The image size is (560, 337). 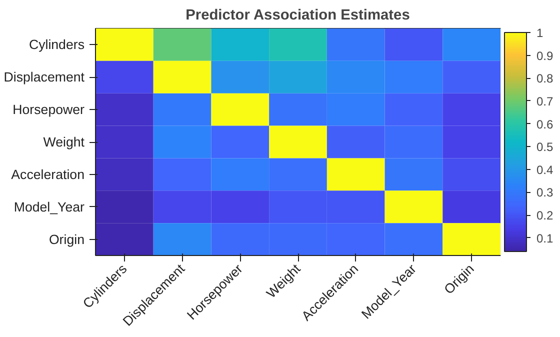 What do you see at coordinates (545, 147) in the screenshot?
I see `color-bar-label: 0.5` at bounding box center [545, 147].